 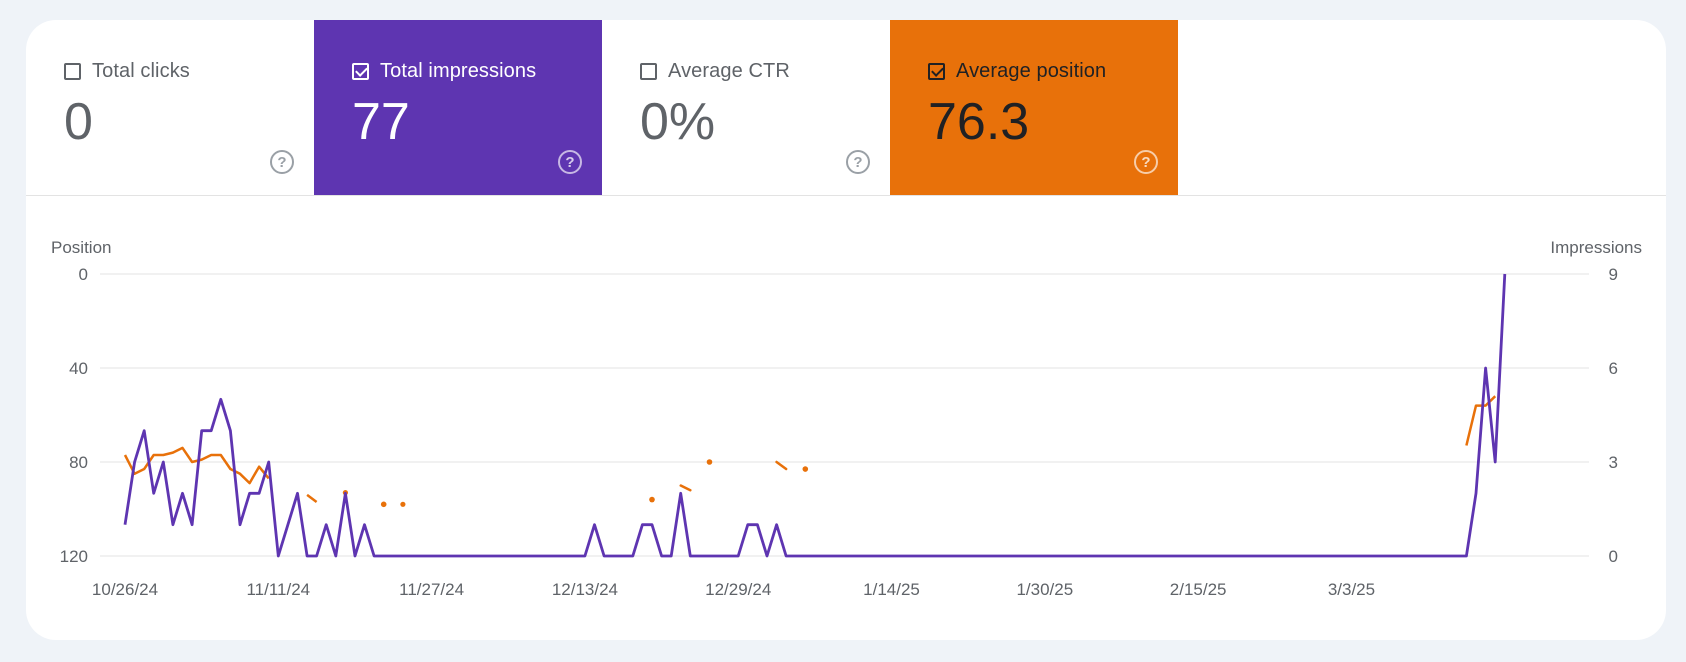 What do you see at coordinates (74, 556) in the screenshot?
I see `y-left-tick-label: 120` at bounding box center [74, 556].